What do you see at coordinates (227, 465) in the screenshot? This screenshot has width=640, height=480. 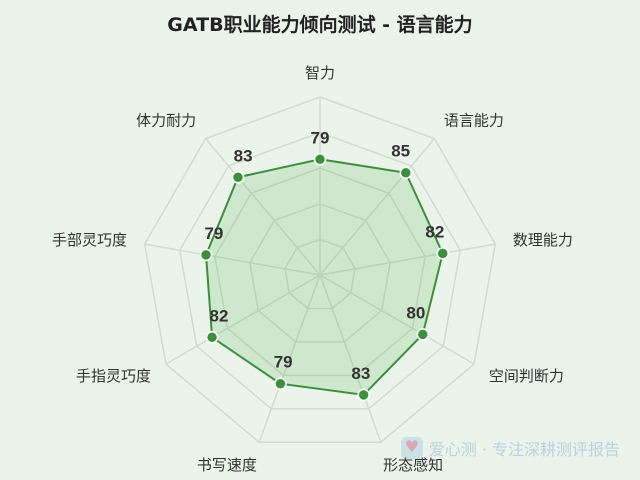 I see `axis-label: 书写速度` at bounding box center [227, 465].